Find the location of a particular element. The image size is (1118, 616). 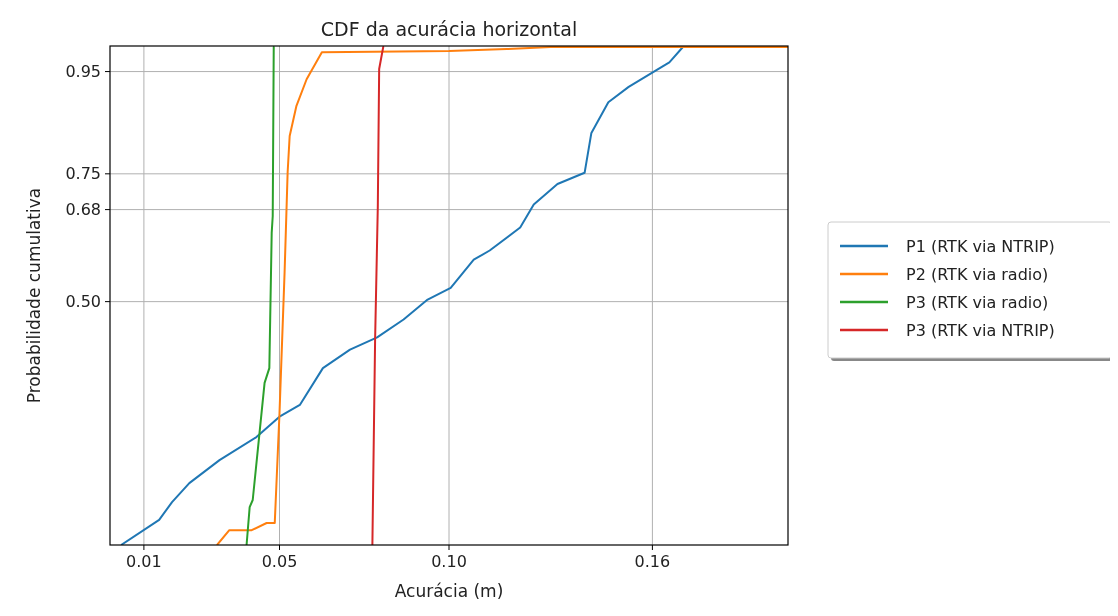

y-tick-label: 0.95 is located at coordinates (83, 72).